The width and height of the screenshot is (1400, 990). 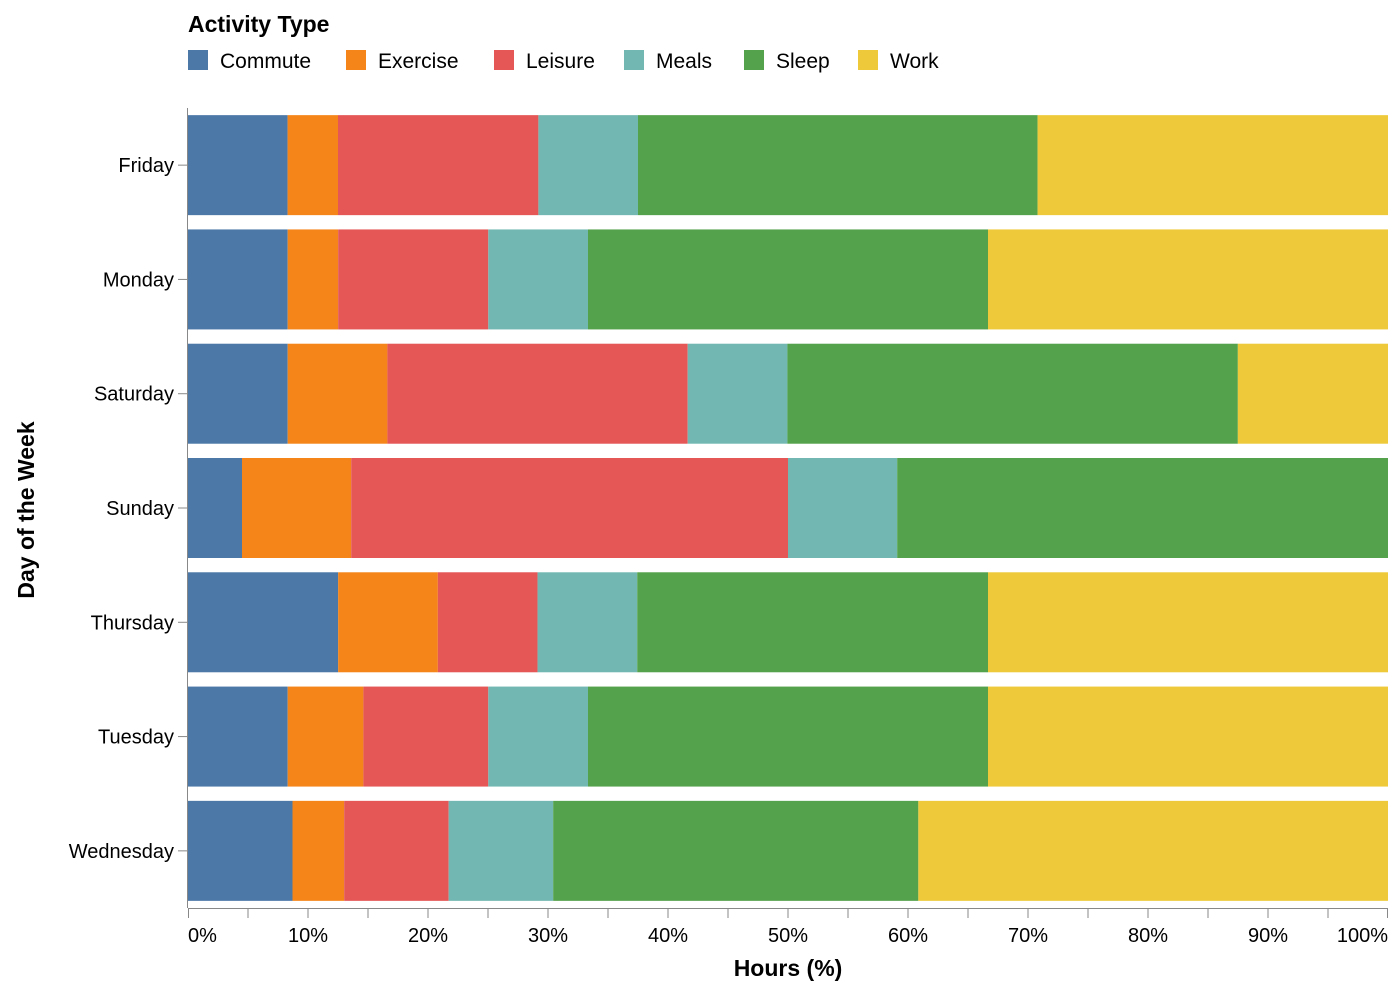 I want to click on x-tick-label: 20%, so click(x=428, y=936).